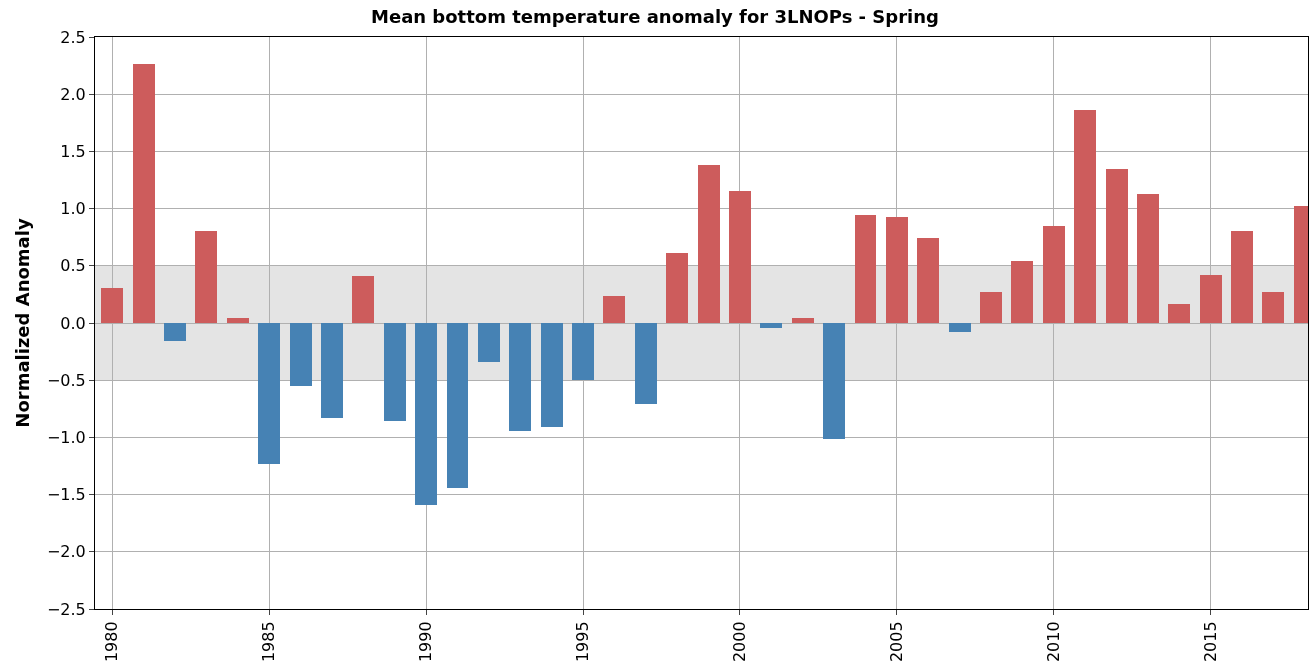 The height and width of the screenshot is (672, 1310). What do you see at coordinates (112, 642) in the screenshot?
I see `x-tick-label: 1980` at bounding box center [112, 642].